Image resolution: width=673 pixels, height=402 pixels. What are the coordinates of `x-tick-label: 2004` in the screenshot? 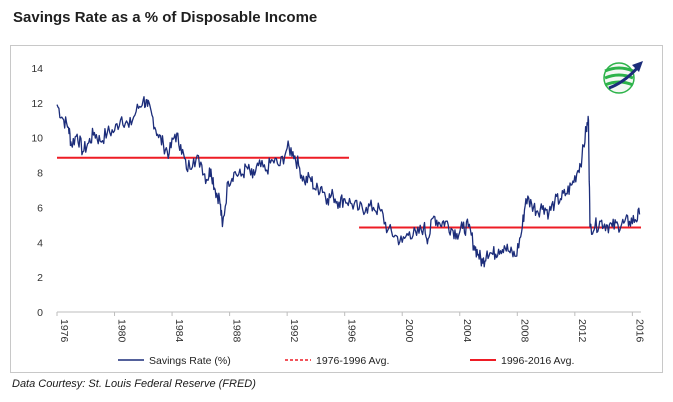 It's located at (467, 331).